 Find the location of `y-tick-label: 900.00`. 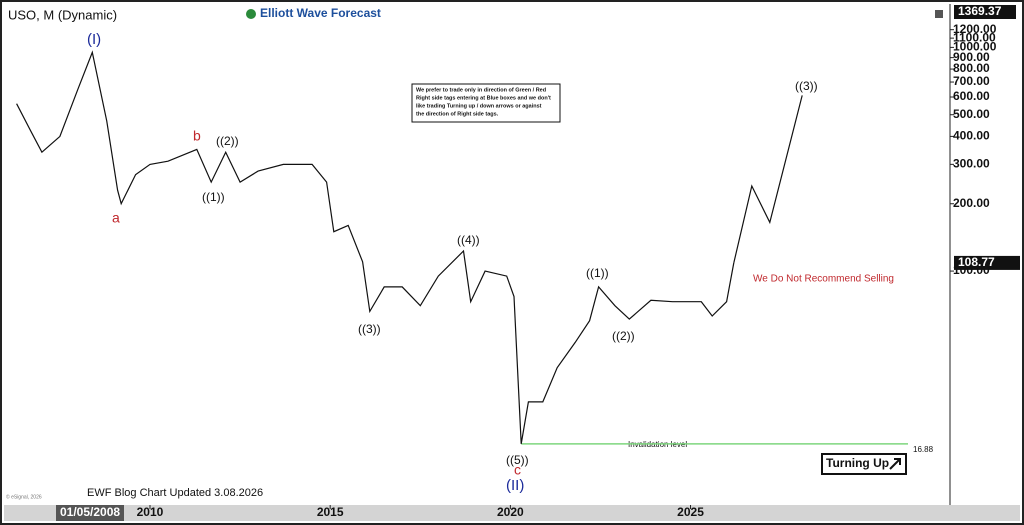

y-tick-label: 900.00 is located at coordinates (971, 57).